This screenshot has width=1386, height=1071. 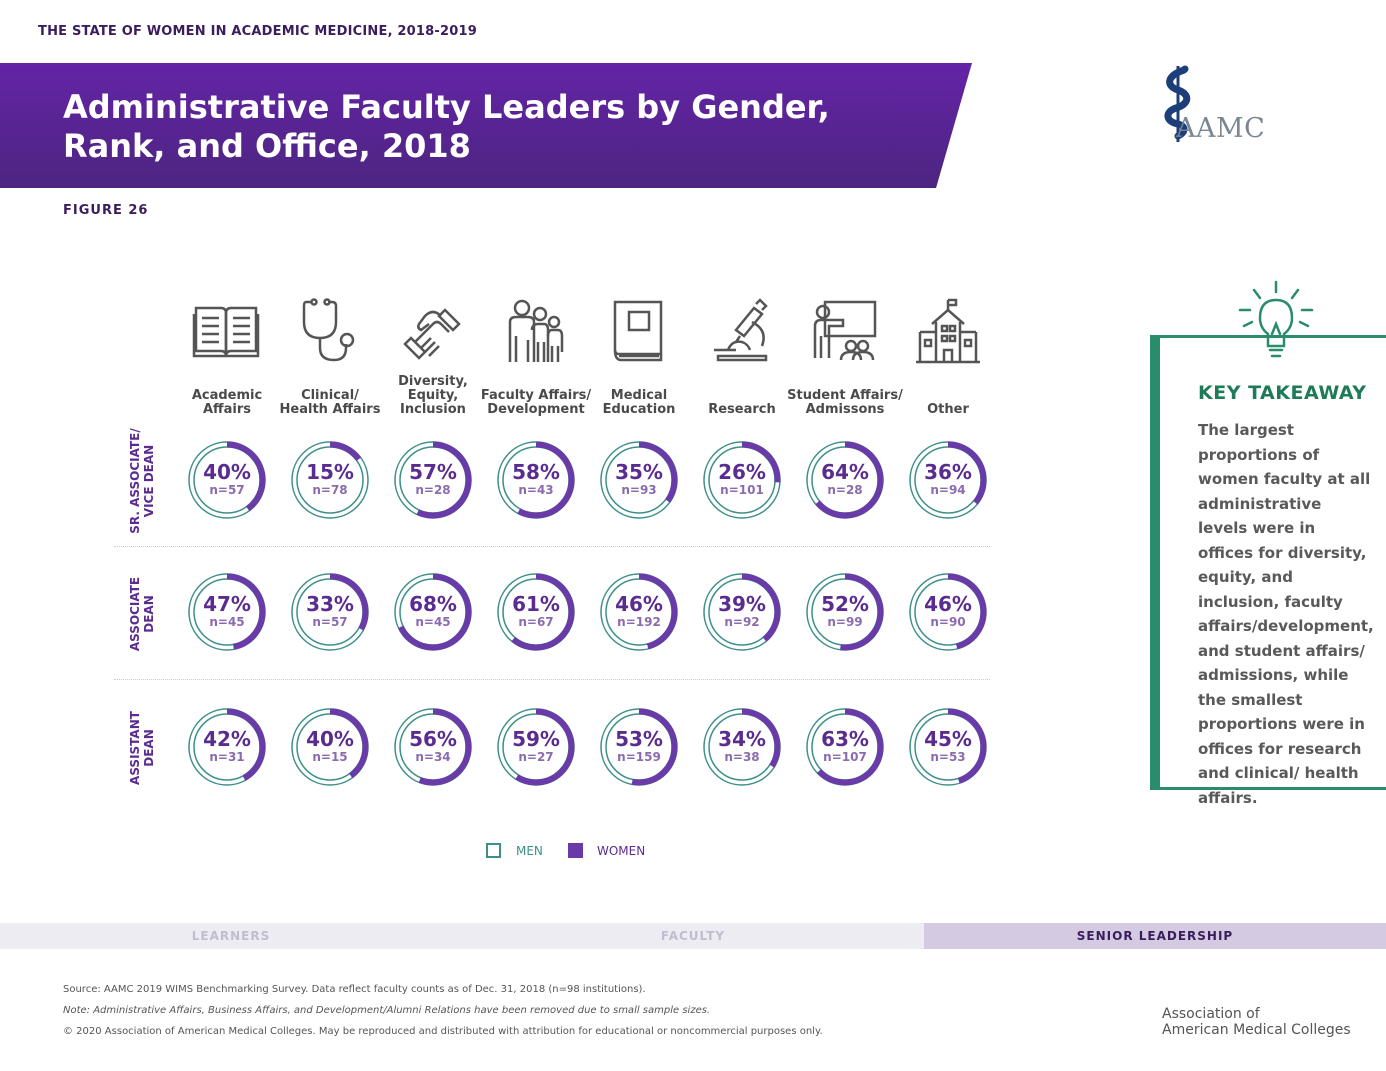 What do you see at coordinates (529, 851) in the screenshot?
I see `legend-label-men: MEN` at bounding box center [529, 851].